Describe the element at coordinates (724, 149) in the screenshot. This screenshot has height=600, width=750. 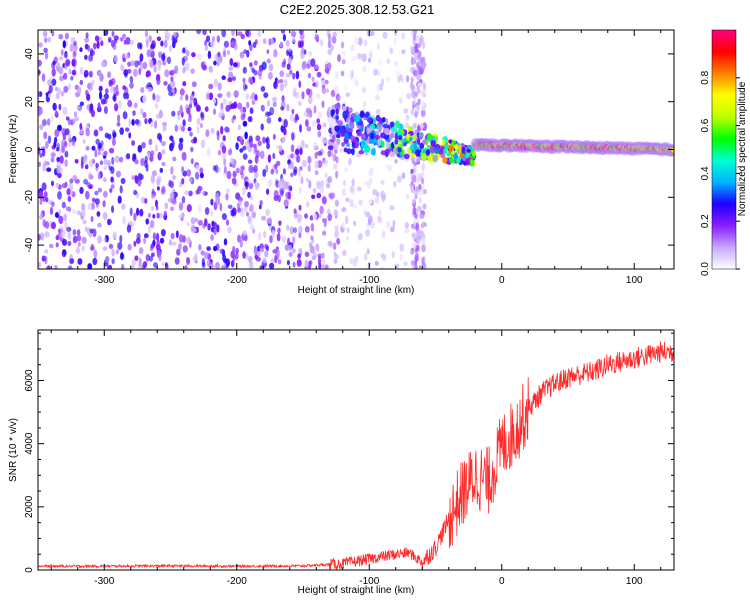
I see `colorbar-scale` at that location.